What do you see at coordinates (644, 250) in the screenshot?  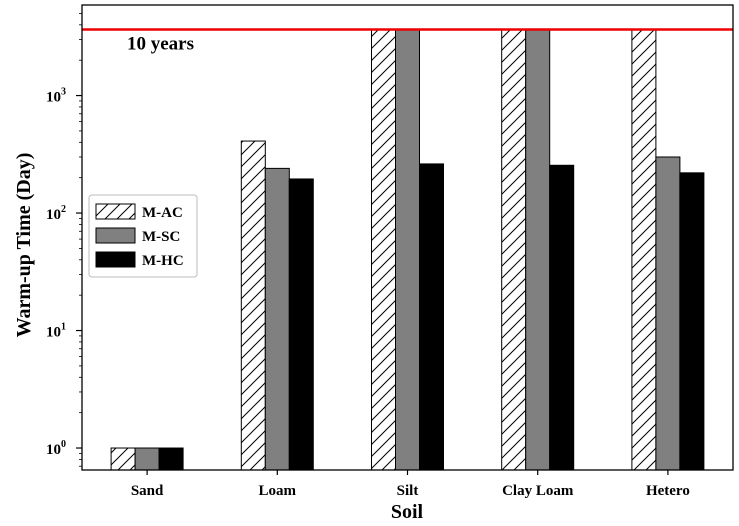 I see `bar-hetero-m-ac` at bounding box center [644, 250].